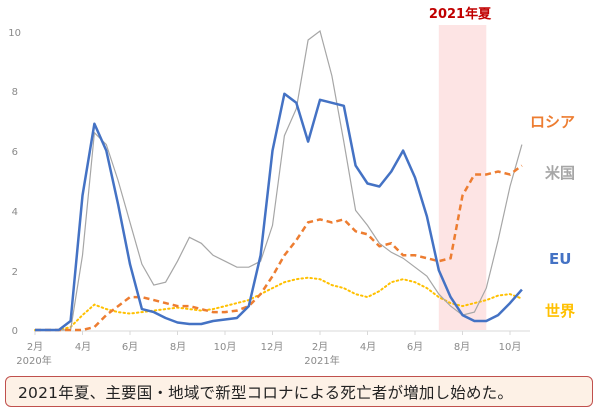  Describe the element at coordinates (14, 33) in the screenshot. I see `y-tick-label: 10` at that location.